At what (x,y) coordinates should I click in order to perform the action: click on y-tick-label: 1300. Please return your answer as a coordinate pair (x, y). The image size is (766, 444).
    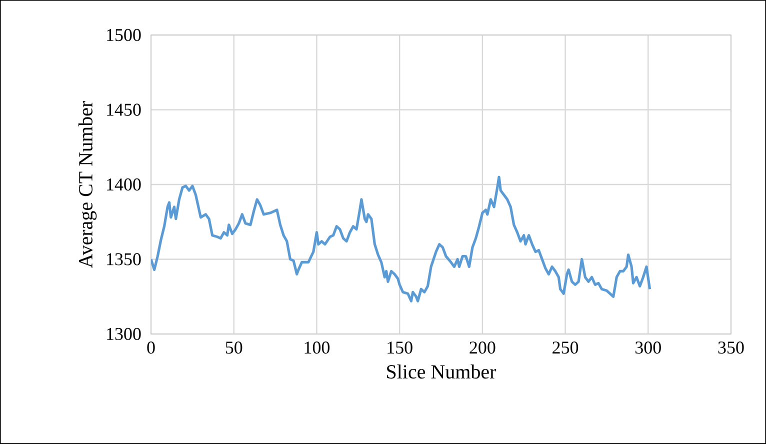
    Looking at the image, I should click on (124, 334).